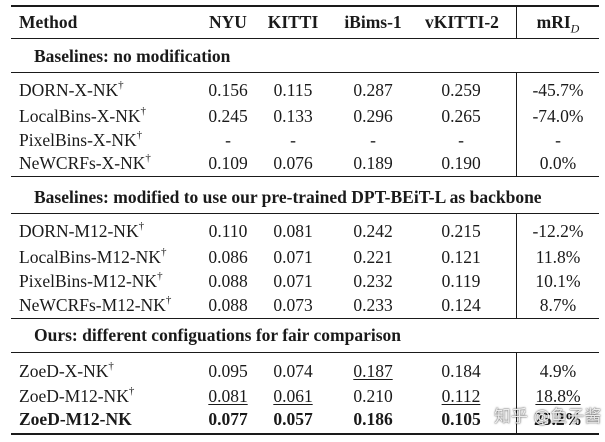 Image resolution: width=605 pixels, height=442 pixels. Describe the element at coordinates (461, 371) in the screenshot. I see `value-cell: 0.184` at that location.